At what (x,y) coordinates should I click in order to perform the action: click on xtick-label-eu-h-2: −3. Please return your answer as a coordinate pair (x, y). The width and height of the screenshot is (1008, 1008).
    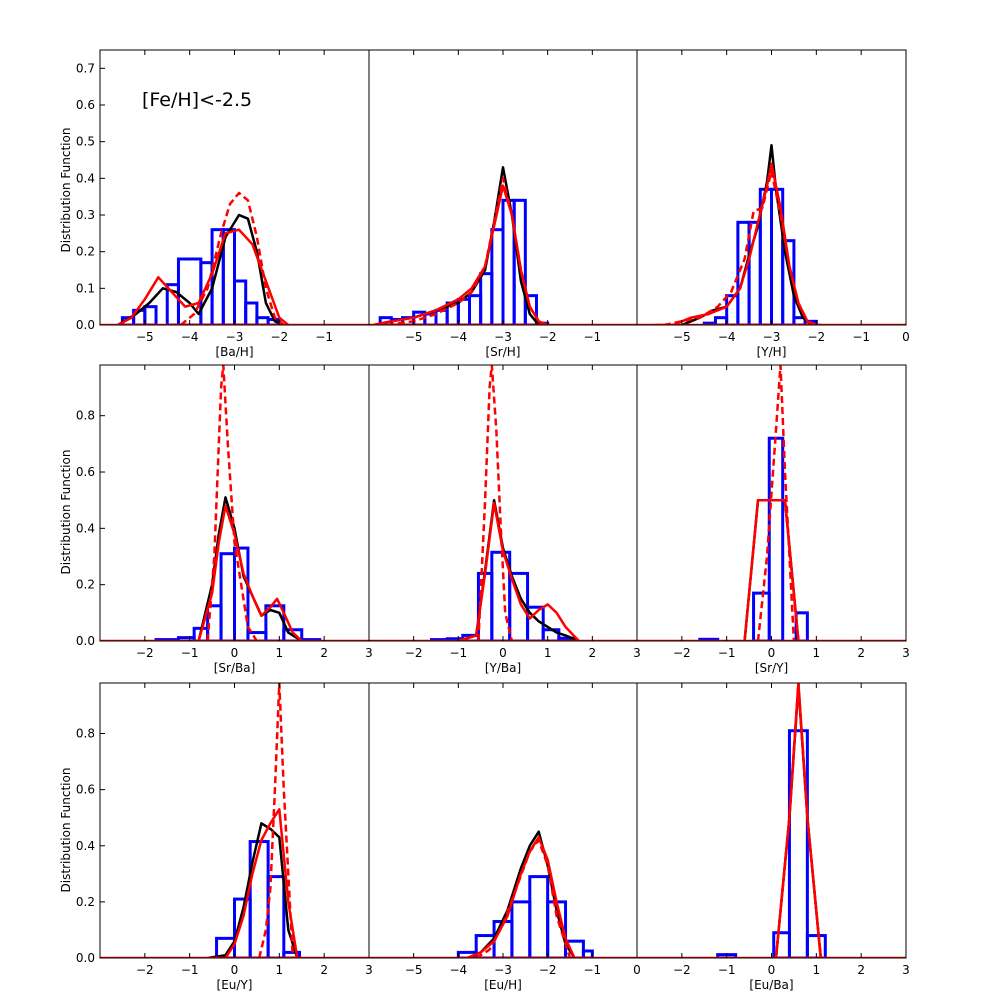
    Looking at the image, I should click on (503, 970).